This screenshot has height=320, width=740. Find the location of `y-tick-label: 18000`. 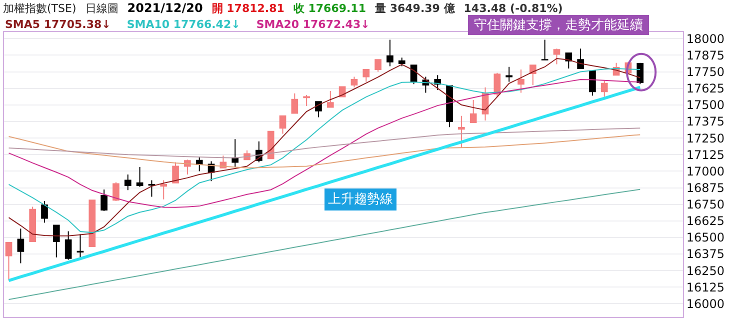

y-tick-label: 18000 is located at coordinates (705, 39).